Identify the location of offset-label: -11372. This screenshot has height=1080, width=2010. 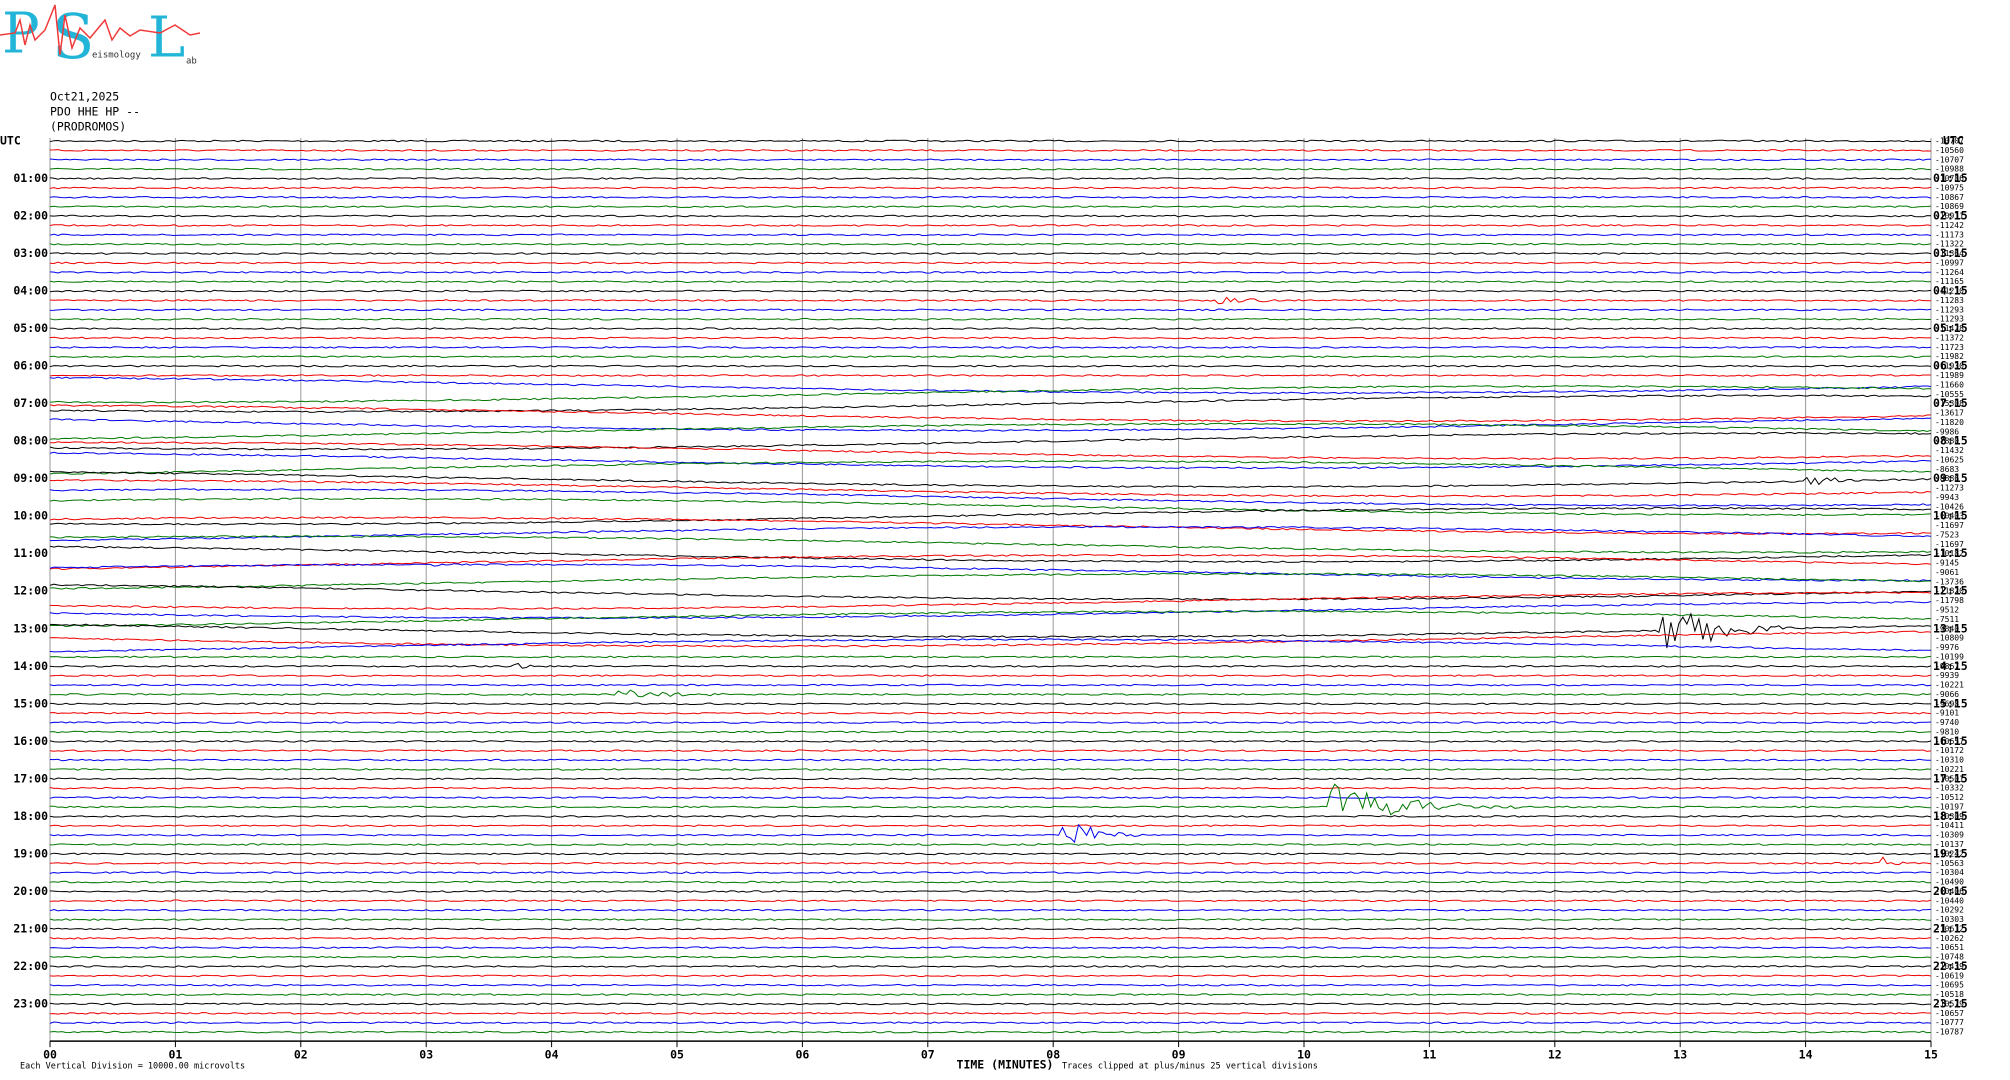
(1949, 337).